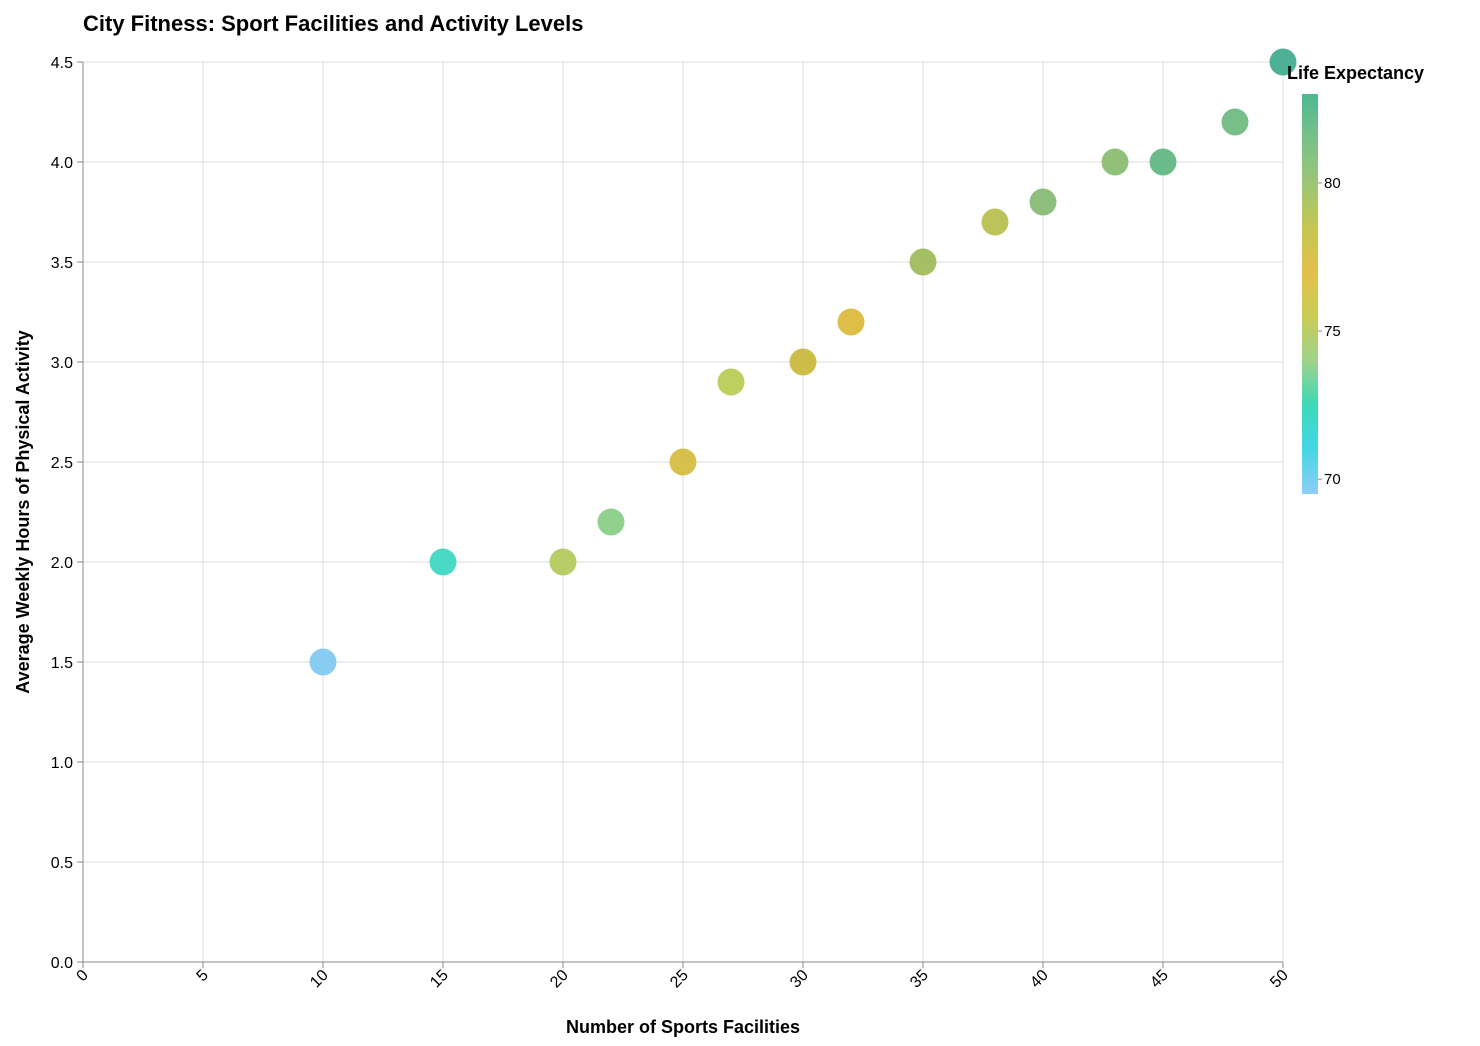  What do you see at coordinates (1355, 73) in the screenshot?
I see `legend-title: Life Expectancy` at bounding box center [1355, 73].